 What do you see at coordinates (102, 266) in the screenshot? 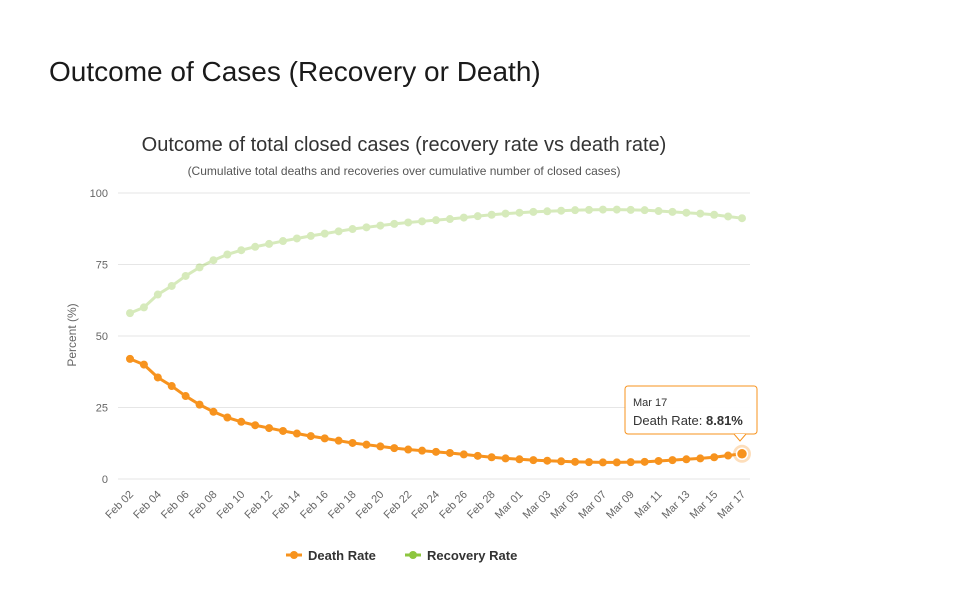
I see `y-tick-label: 75` at bounding box center [102, 266].